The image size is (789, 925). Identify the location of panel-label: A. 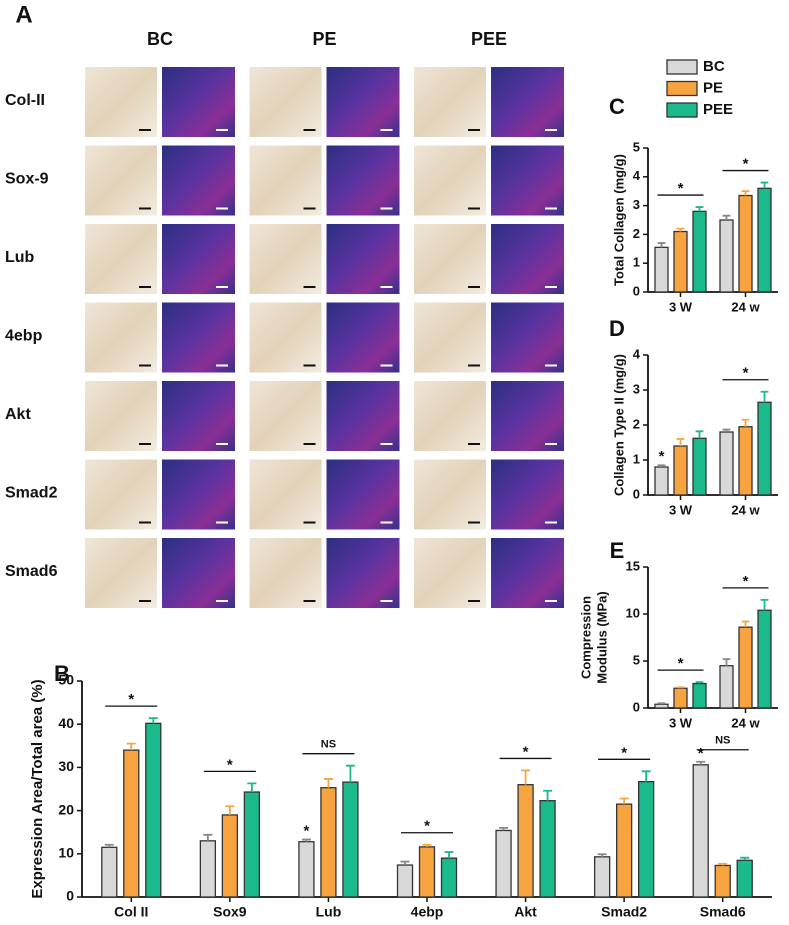
(23, 14).